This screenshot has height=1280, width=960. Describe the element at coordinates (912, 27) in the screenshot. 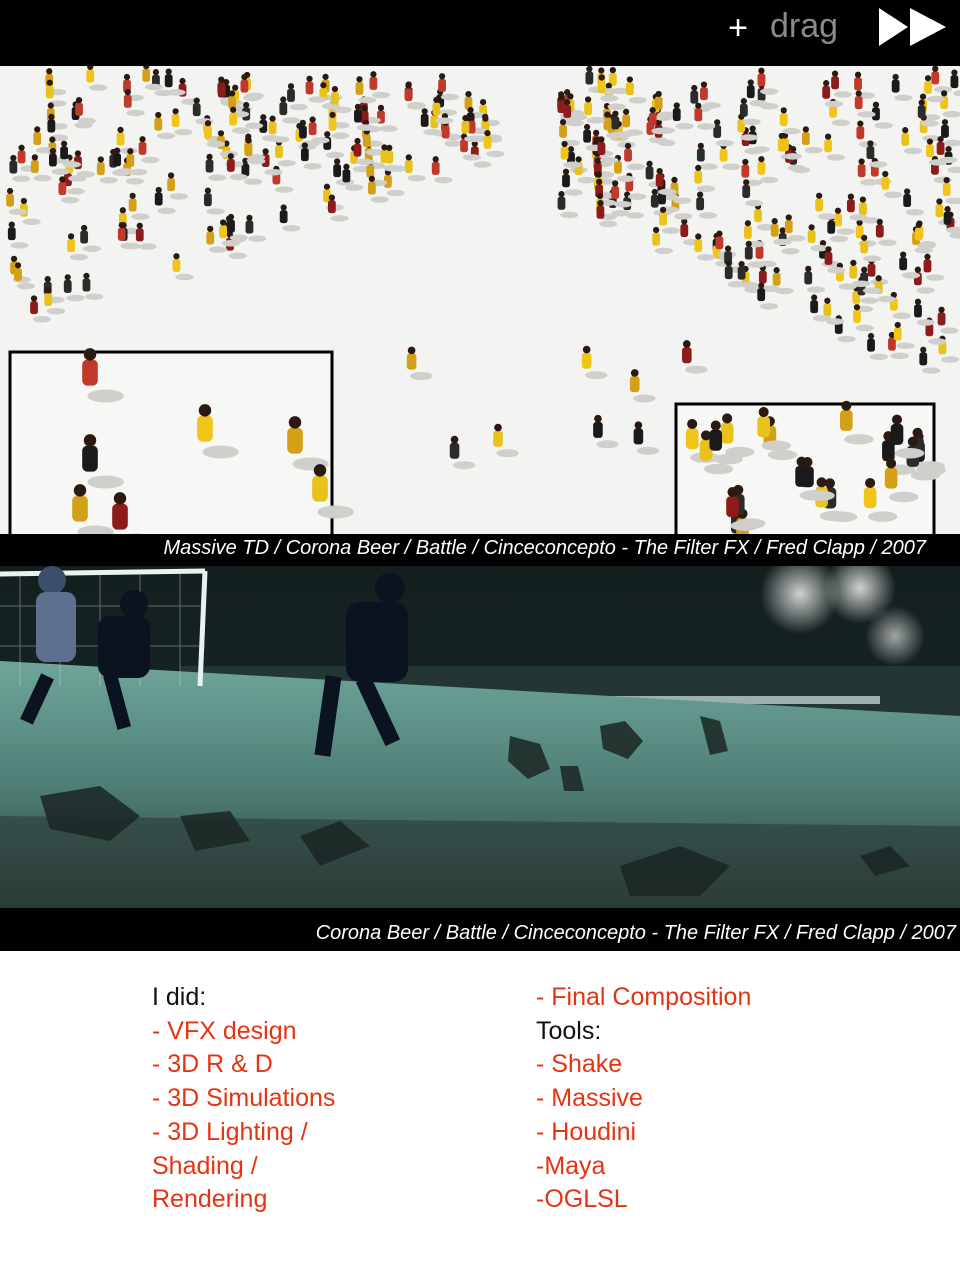

I see `fast-forward-icon` at that location.